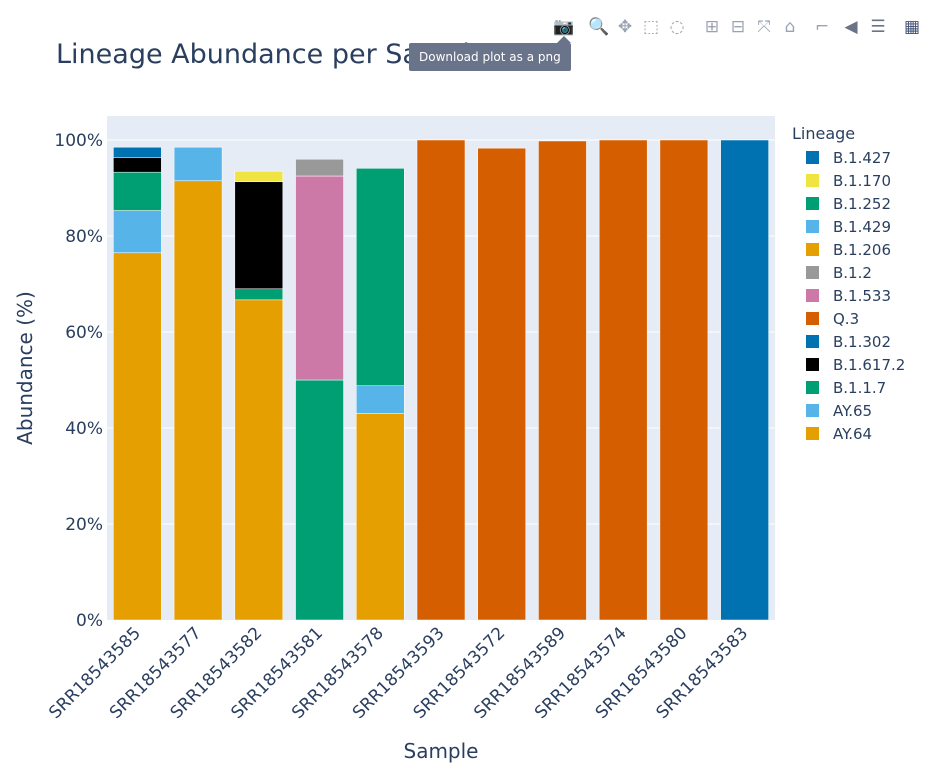  I want to click on legend-item-label: B.1.302, so click(862, 342).